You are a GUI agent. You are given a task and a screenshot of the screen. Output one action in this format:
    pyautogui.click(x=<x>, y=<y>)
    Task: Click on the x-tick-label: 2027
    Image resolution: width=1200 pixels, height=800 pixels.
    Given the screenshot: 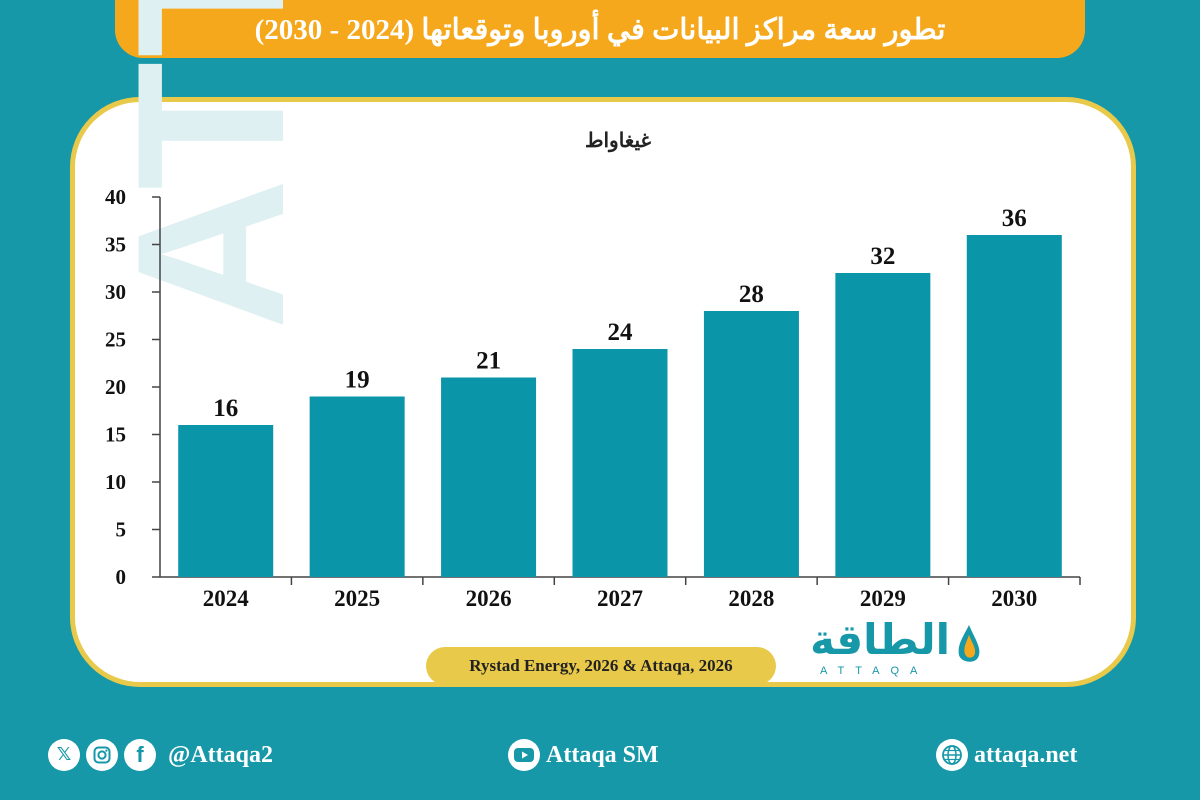 What is the action you would take?
    pyautogui.click(x=620, y=598)
    